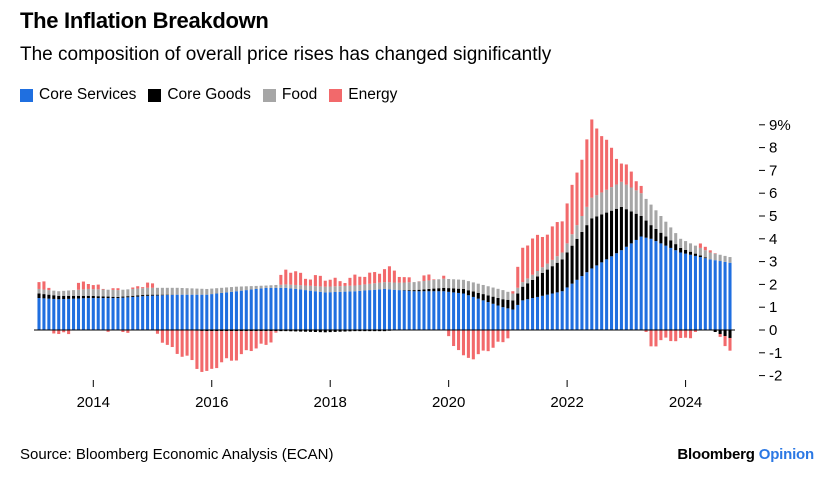 This screenshot has height=487, width=832. Describe the element at coordinates (336, 95) in the screenshot. I see `legend-swatch-energy` at that location.